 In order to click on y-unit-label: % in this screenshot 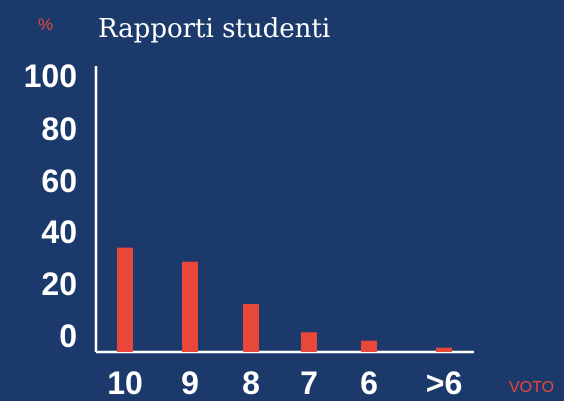, I will do `click(45, 24)`.